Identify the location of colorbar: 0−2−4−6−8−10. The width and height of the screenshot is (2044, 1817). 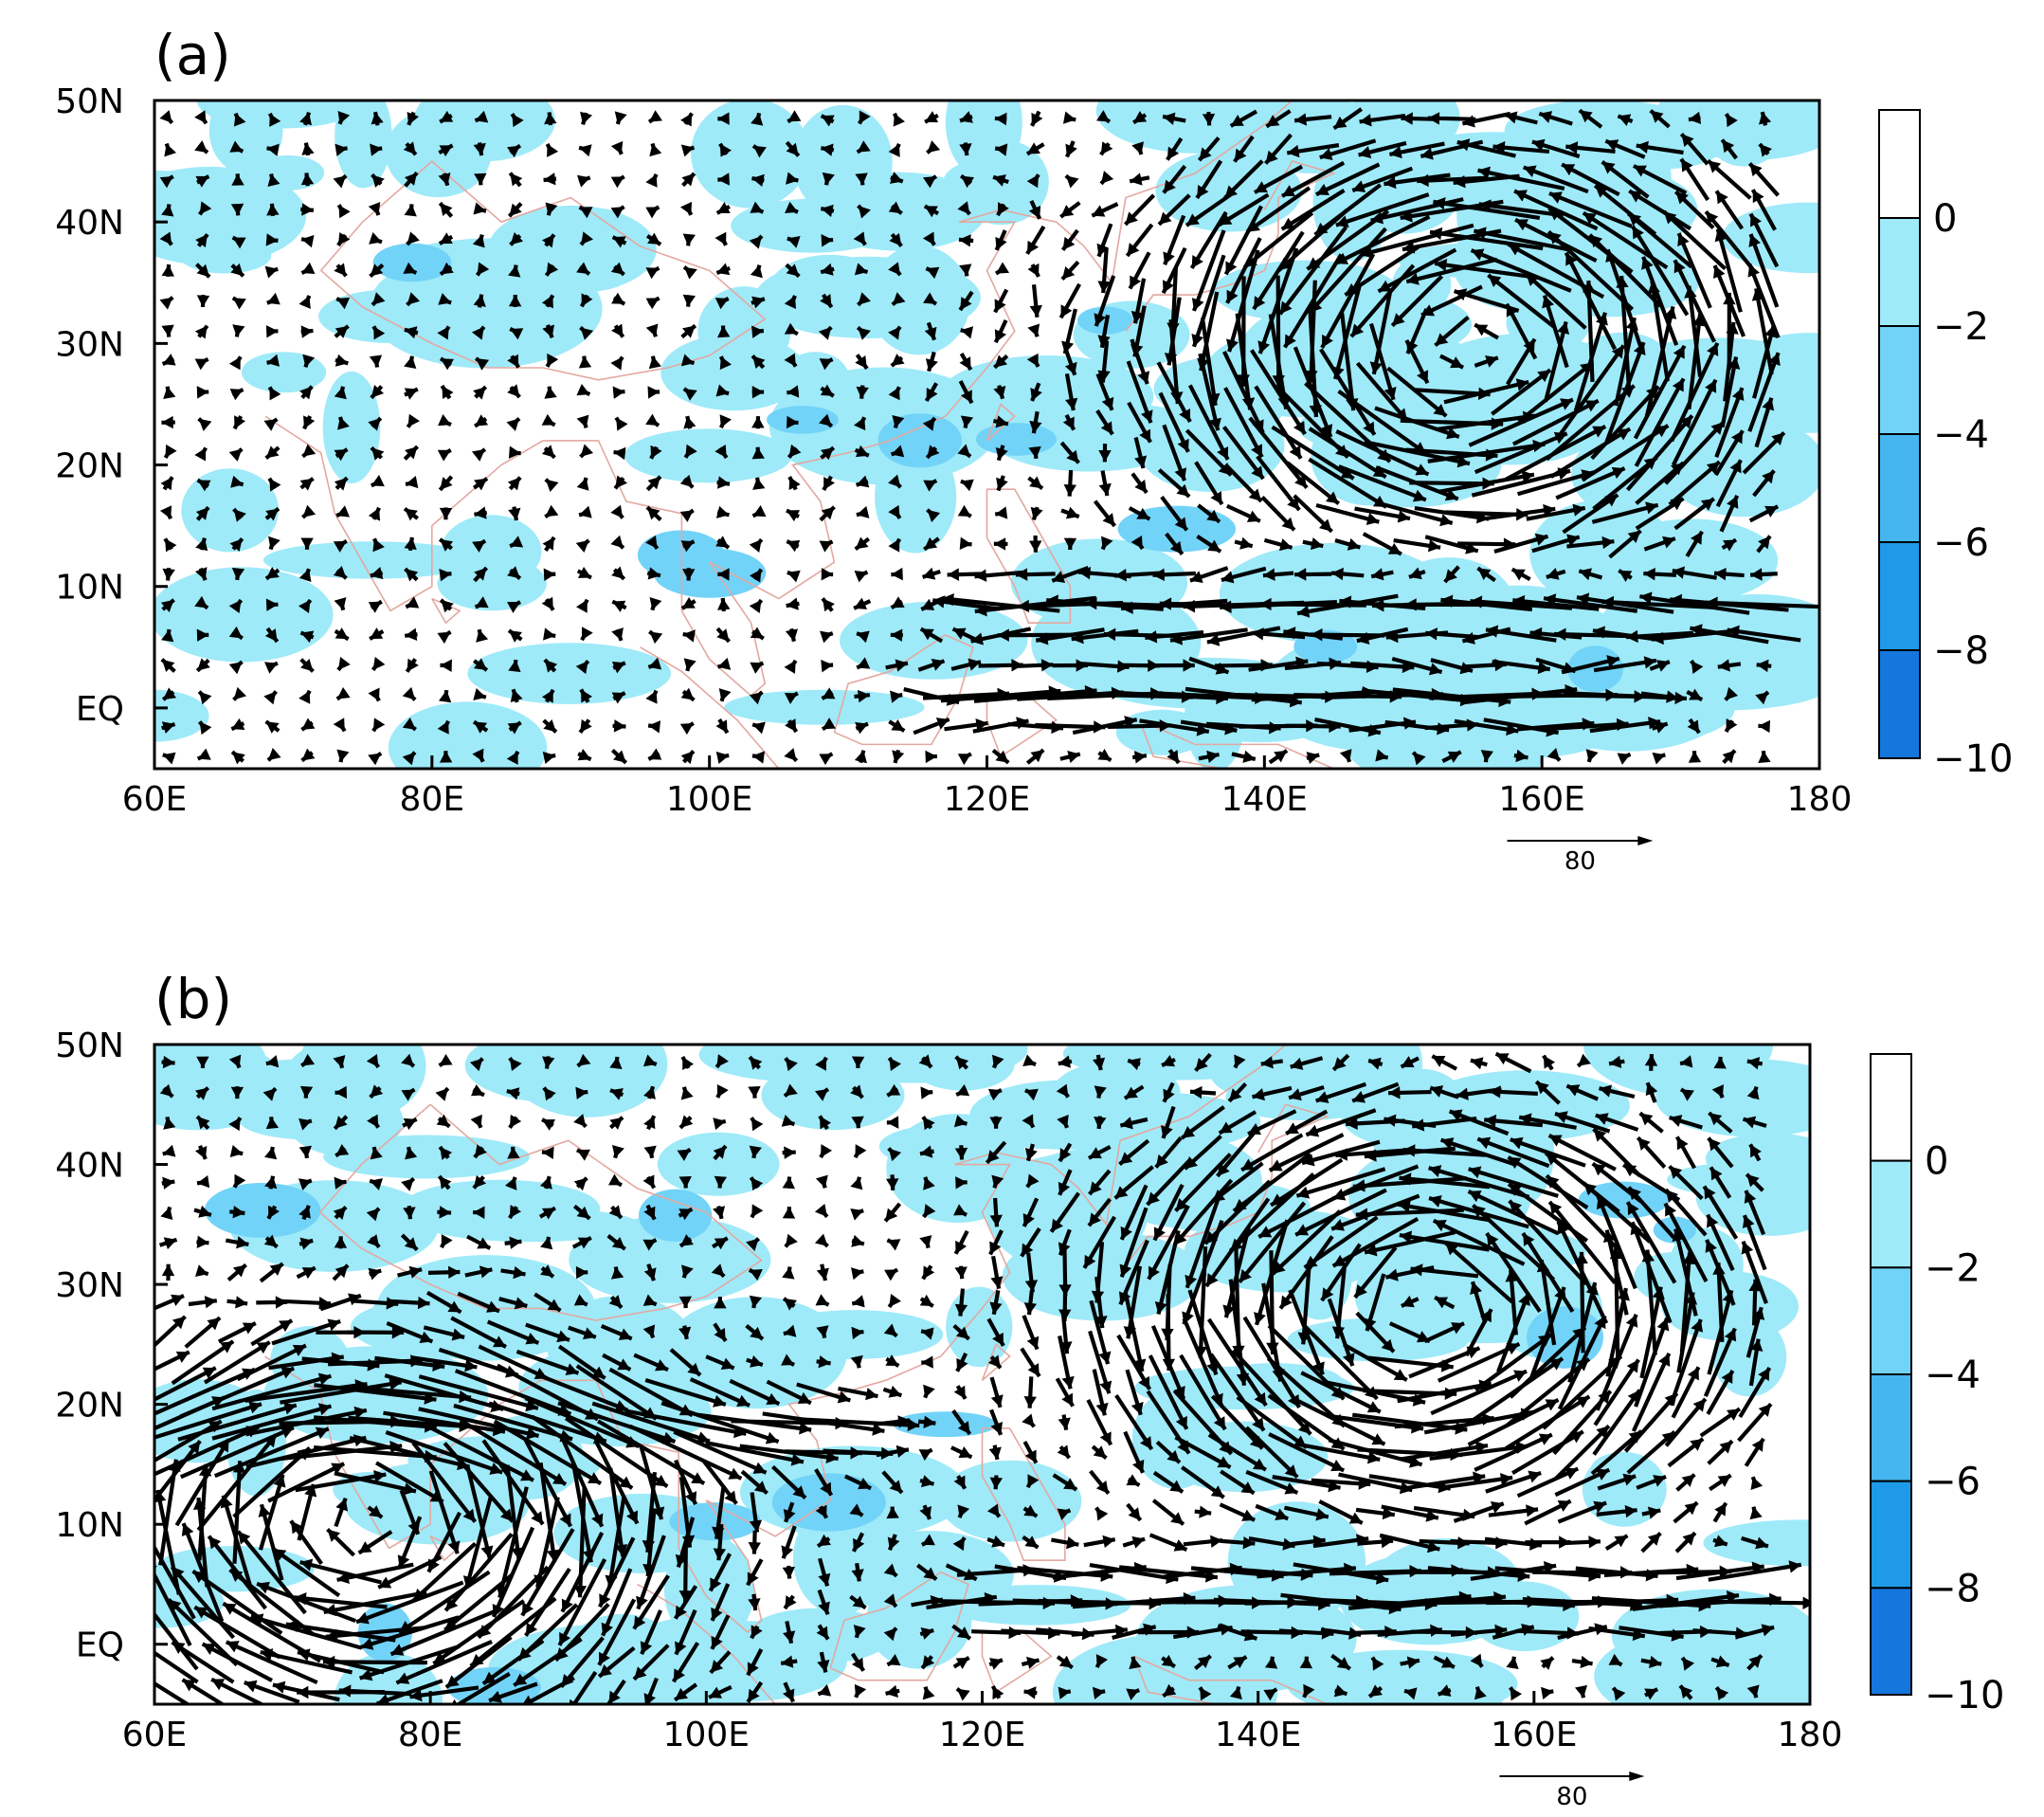
(1937, 1385).